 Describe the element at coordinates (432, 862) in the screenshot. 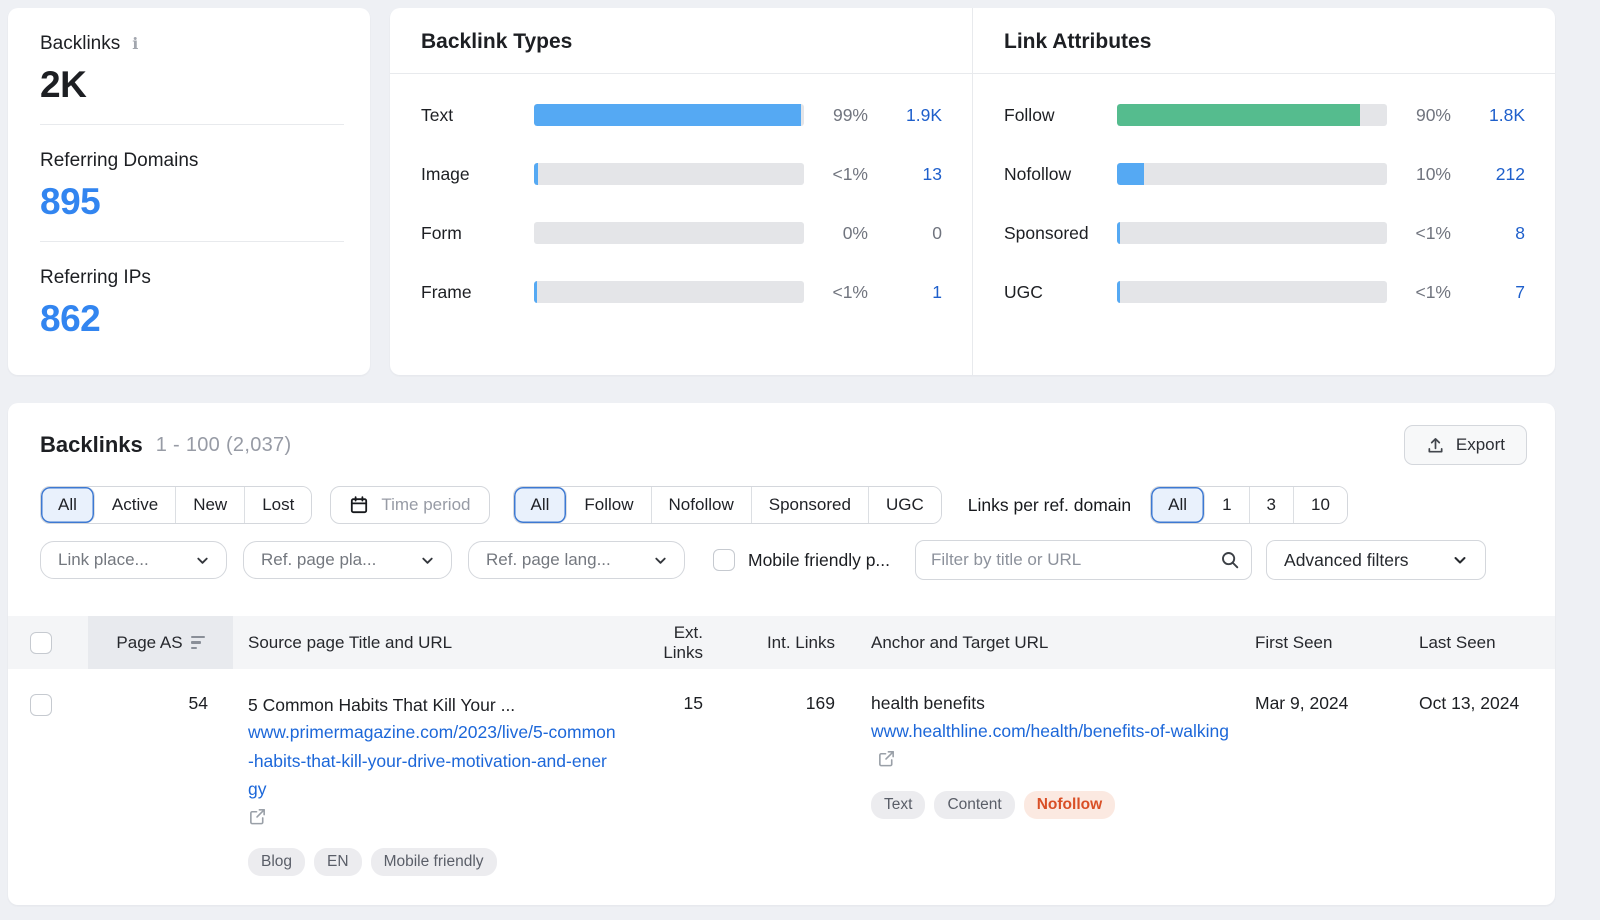

I see `source-tags: Blog EN Mobile friendly` at that location.